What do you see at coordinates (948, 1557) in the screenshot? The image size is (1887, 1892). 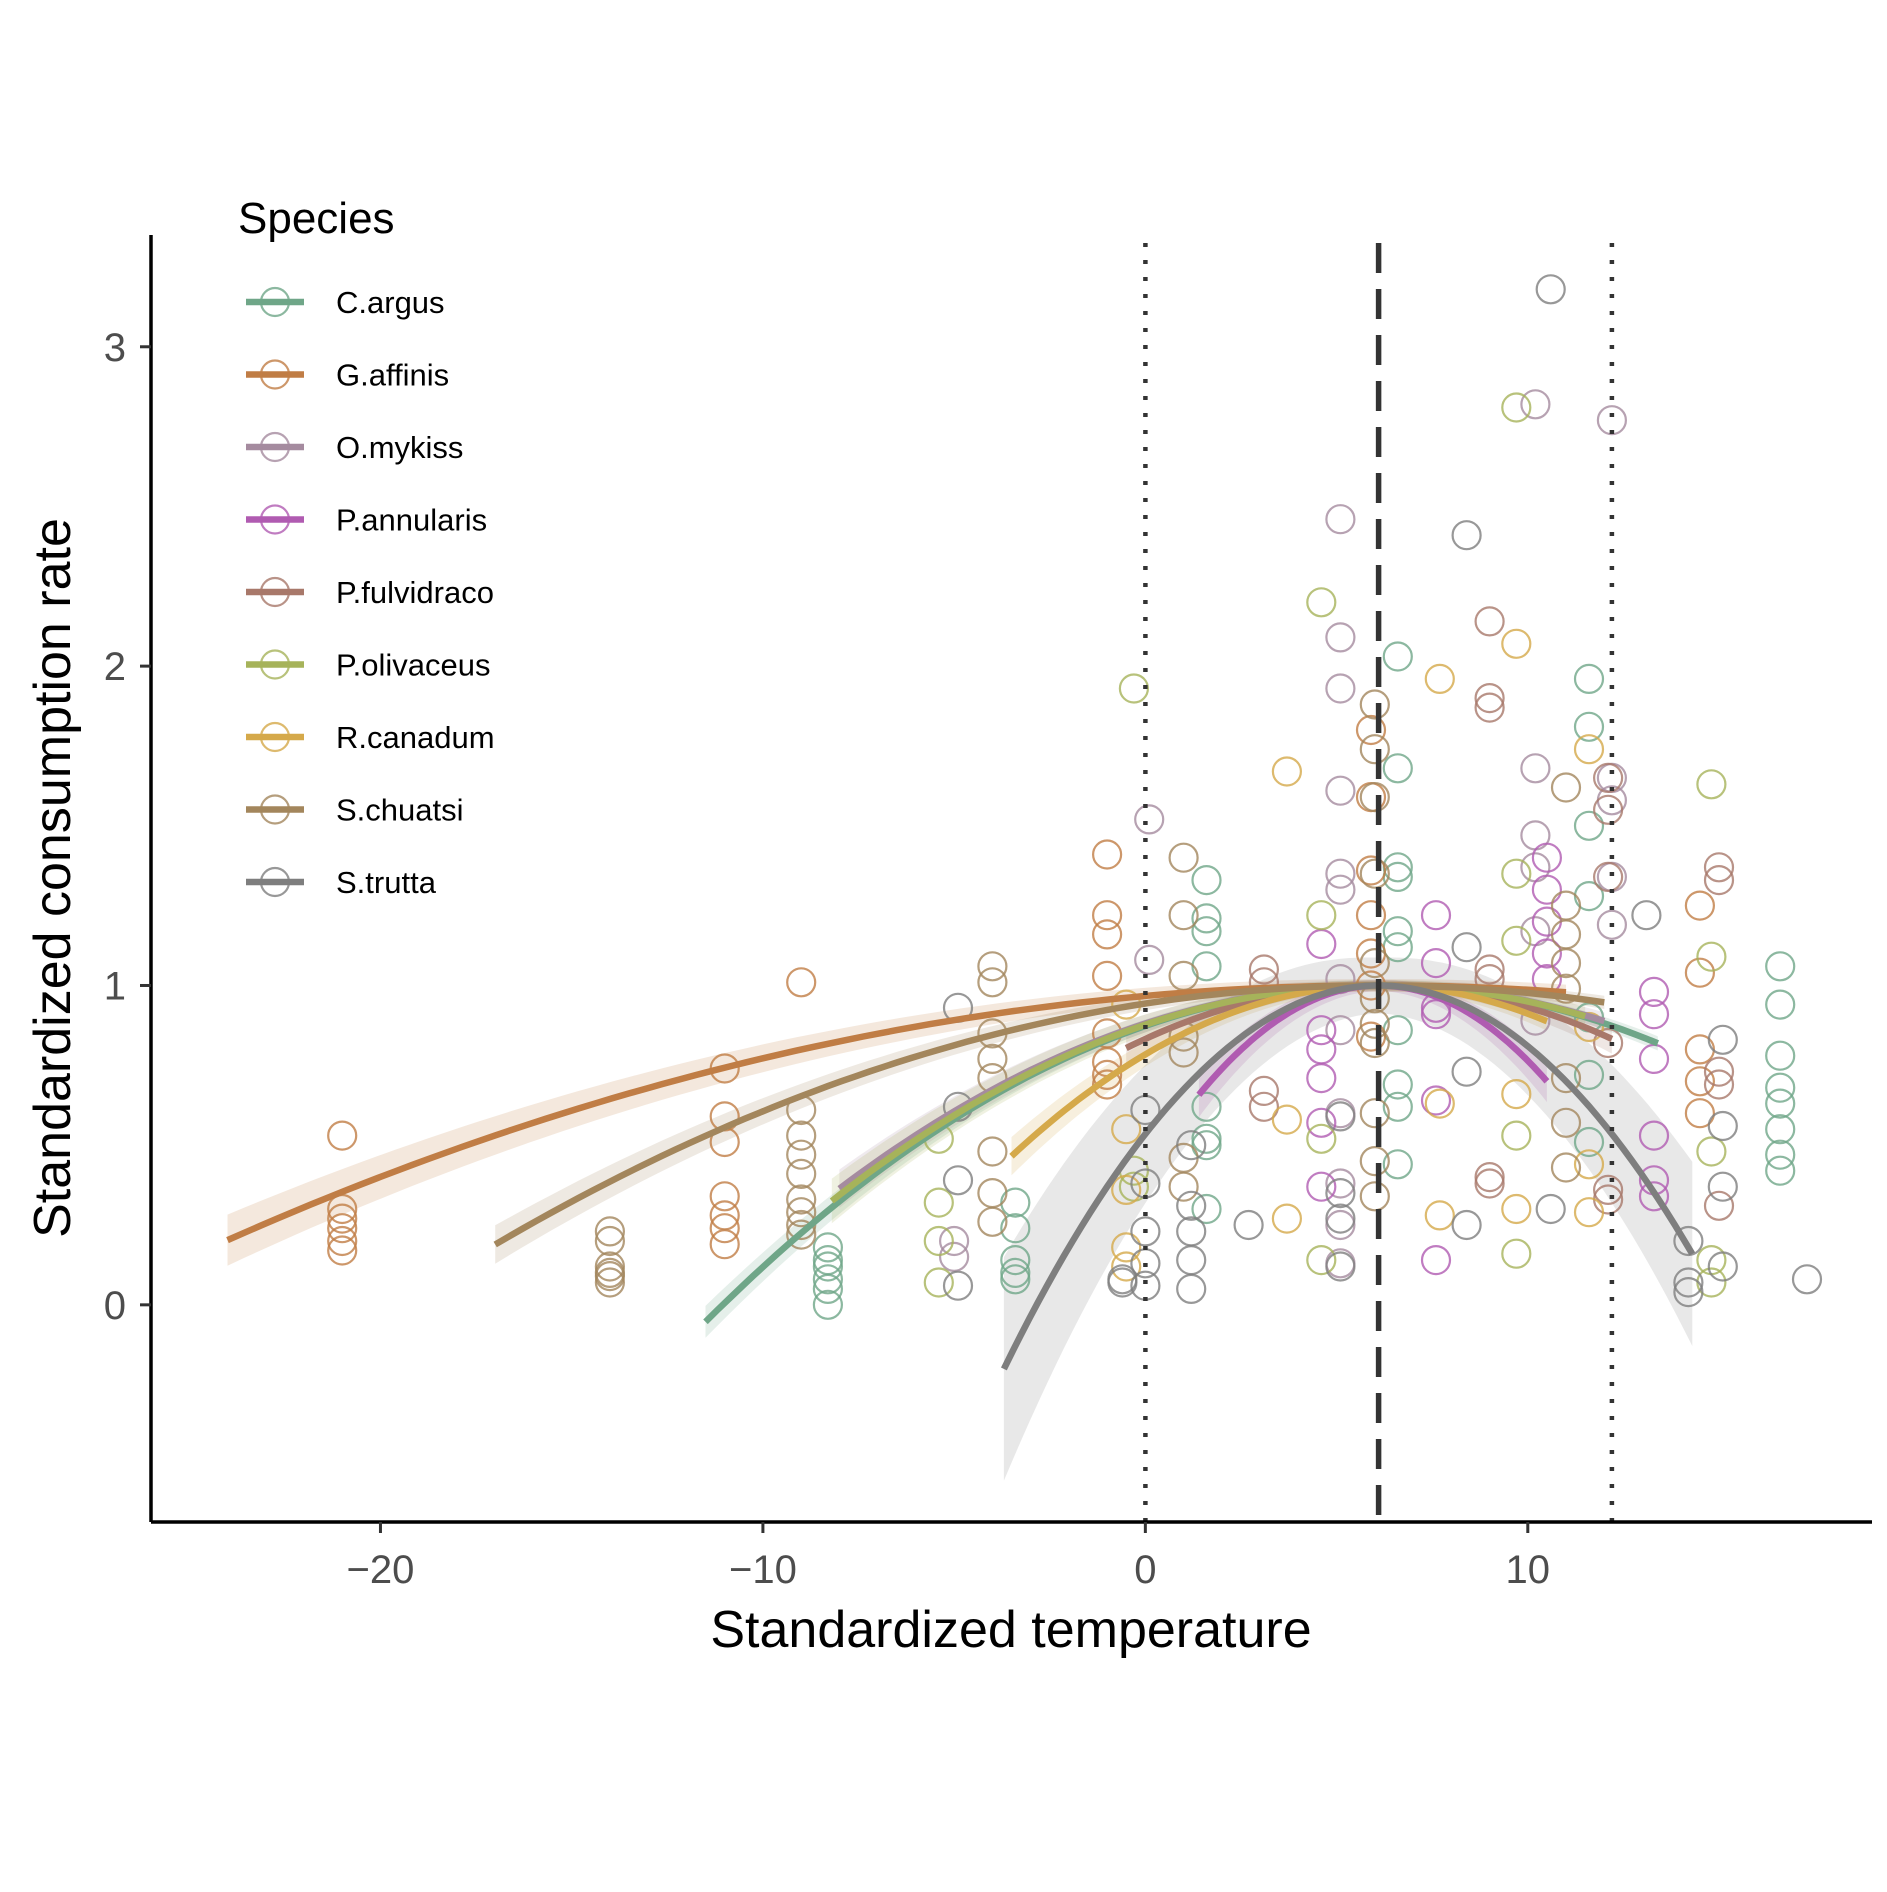 I see `x-ticks: −20 −10 0 10` at bounding box center [948, 1557].